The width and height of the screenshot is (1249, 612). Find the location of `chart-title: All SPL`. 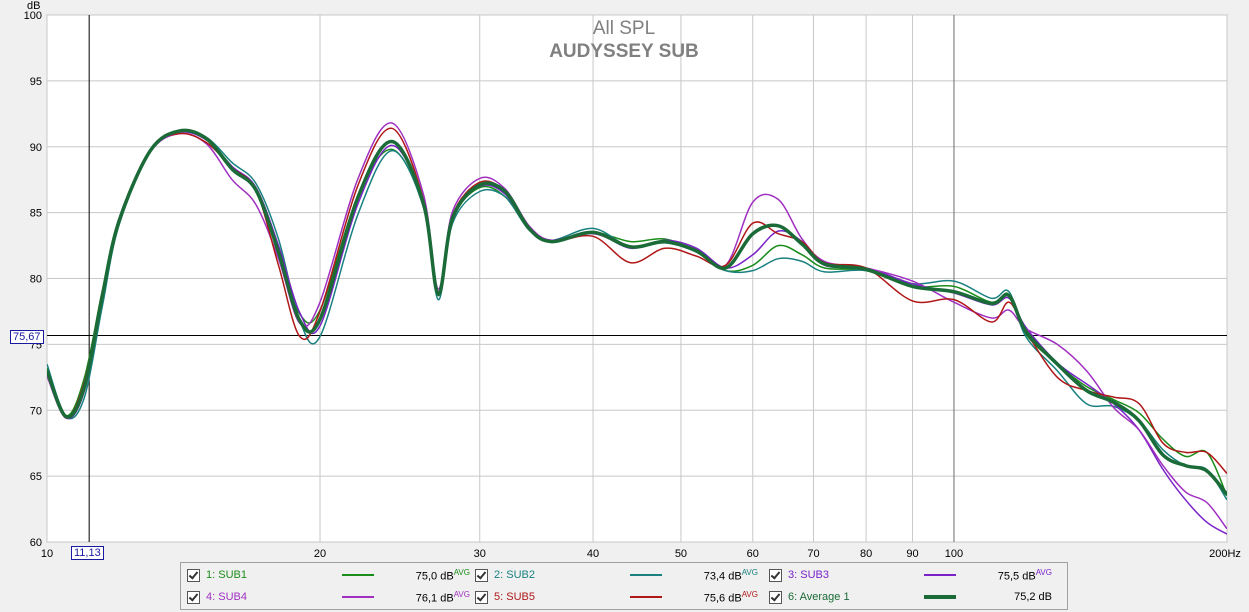

chart-title: All SPL is located at coordinates (624, 28).